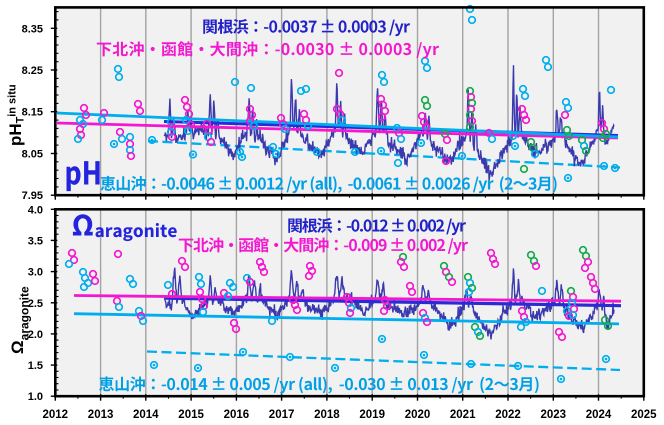 The height and width of the screenshot is (425, 664). I want to click on svg-text: 2014, so click(146, 415).